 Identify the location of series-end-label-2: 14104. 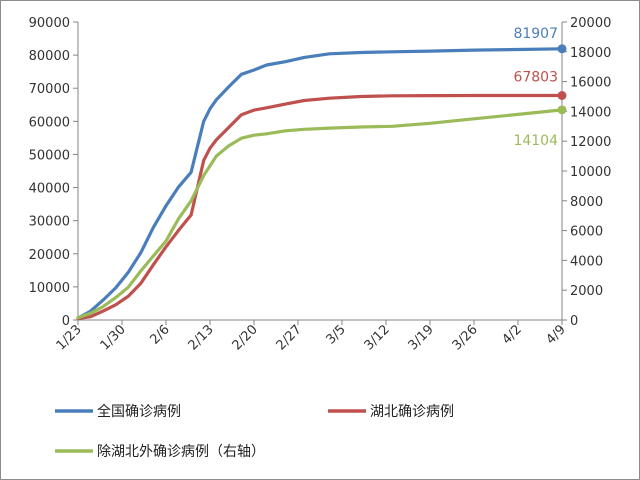
(535, 141).